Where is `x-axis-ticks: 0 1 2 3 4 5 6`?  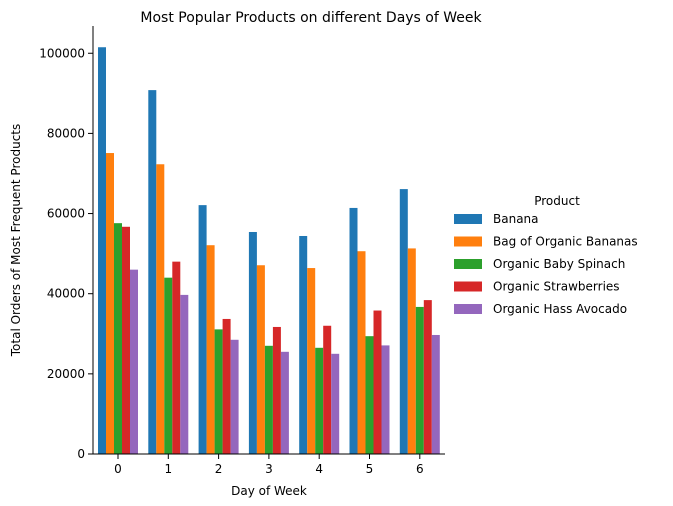
x-axis-ticks: 0 1 2 3 4 5 6 is located at coordinates (269, 465).